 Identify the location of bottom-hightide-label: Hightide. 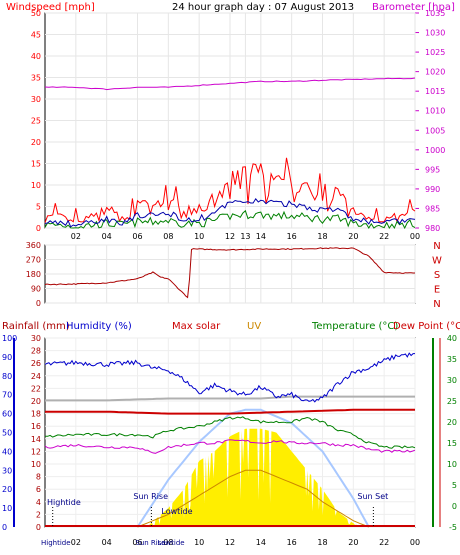
(56, 543).